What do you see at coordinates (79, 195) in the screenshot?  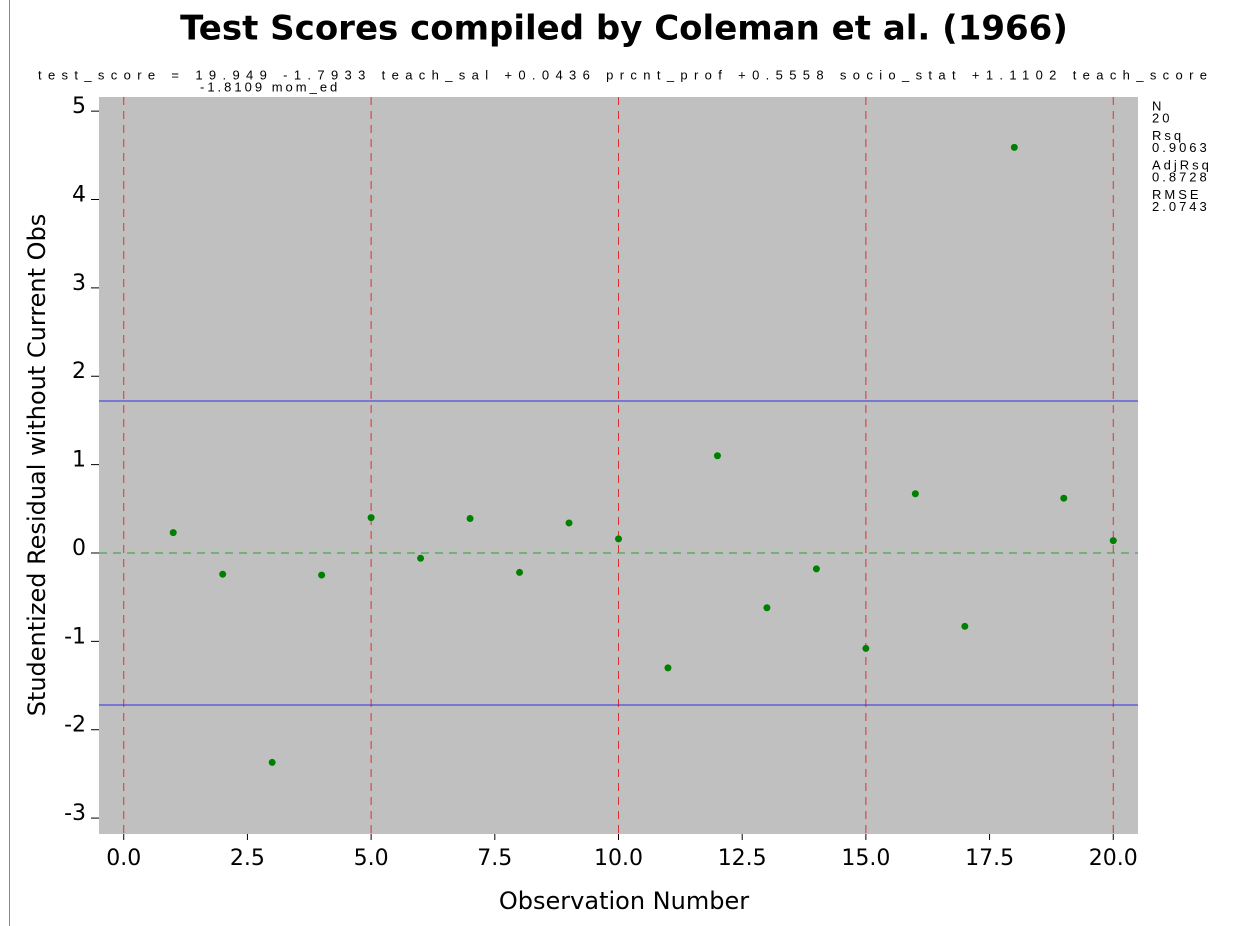 I see `y-tick-label: 4` at bounding box center [79, 195].